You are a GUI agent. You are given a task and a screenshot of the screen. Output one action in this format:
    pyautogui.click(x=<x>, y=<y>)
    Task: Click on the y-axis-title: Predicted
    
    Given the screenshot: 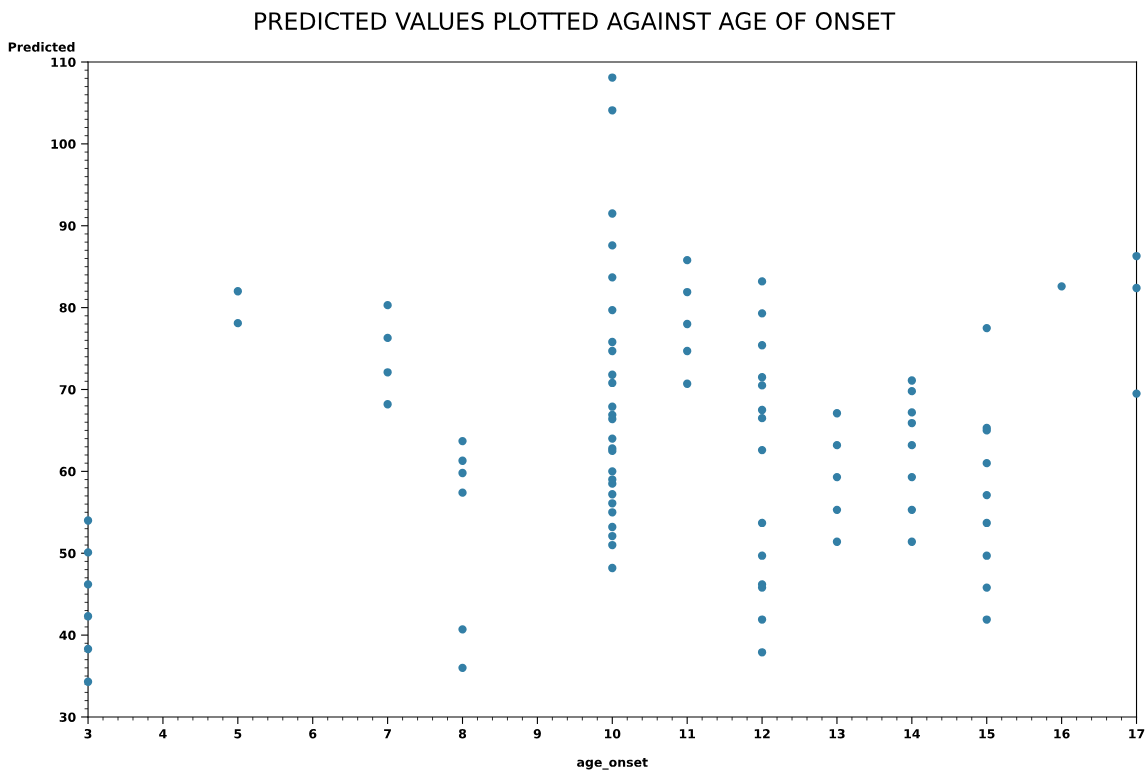 What is the action you would take?
    pyautogui.click(x=41, y=47)
    